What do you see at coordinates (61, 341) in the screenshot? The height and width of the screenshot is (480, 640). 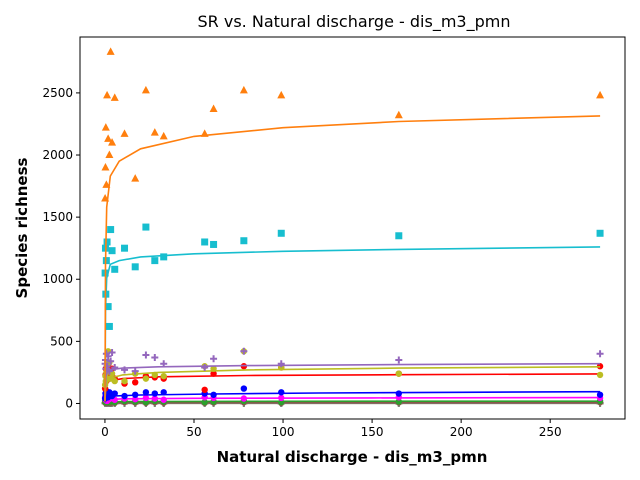 I see `y-tick-label: 500` at bounding box center [61, 341].